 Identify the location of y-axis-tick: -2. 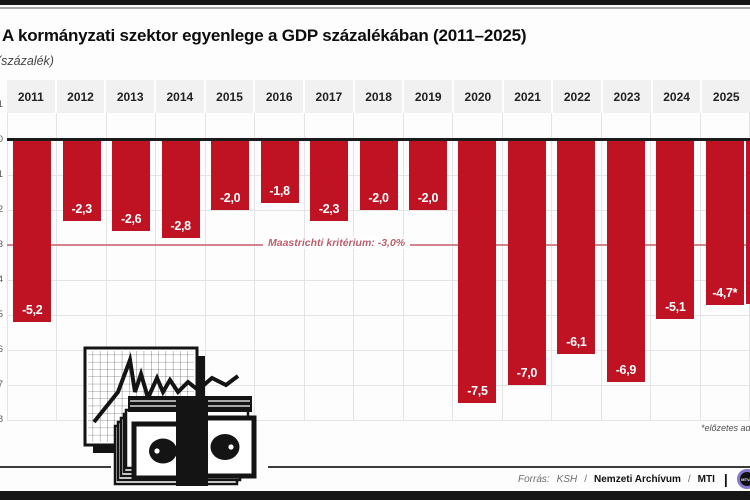
(1, 209).